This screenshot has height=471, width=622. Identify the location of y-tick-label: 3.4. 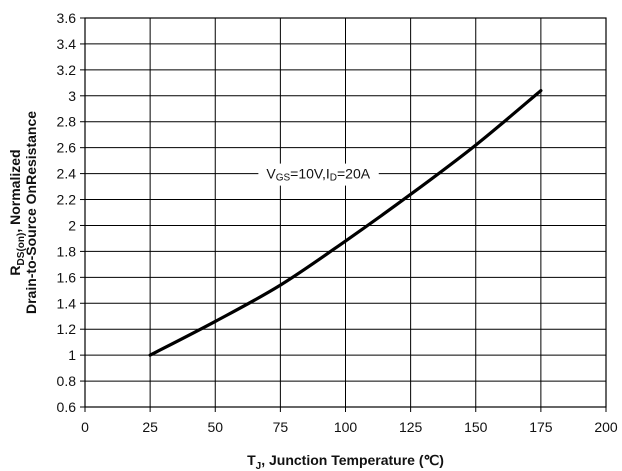
(67, 44).